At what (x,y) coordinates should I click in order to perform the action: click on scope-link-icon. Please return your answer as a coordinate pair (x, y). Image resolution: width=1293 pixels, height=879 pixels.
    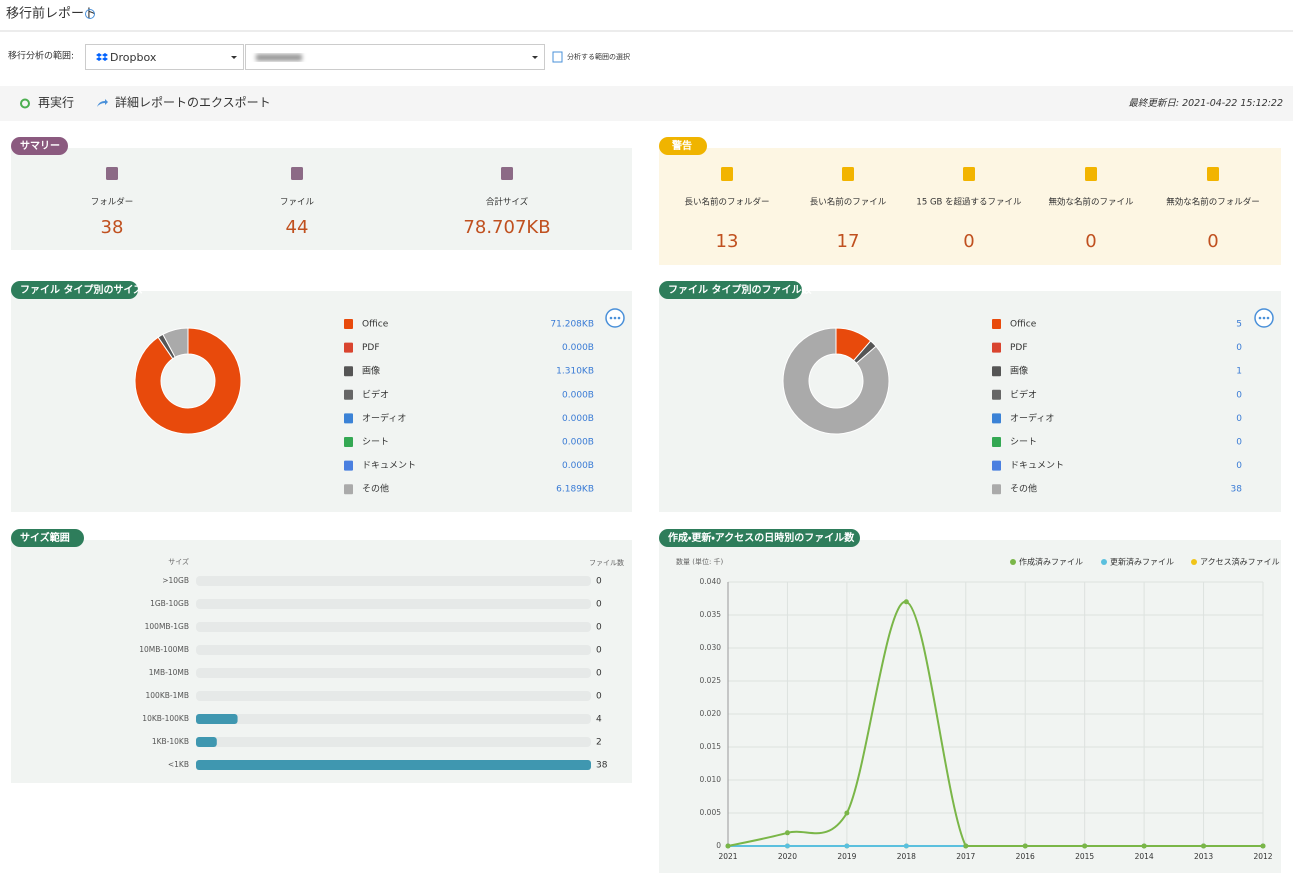
    Looking at the image, I should click on (557, 57).